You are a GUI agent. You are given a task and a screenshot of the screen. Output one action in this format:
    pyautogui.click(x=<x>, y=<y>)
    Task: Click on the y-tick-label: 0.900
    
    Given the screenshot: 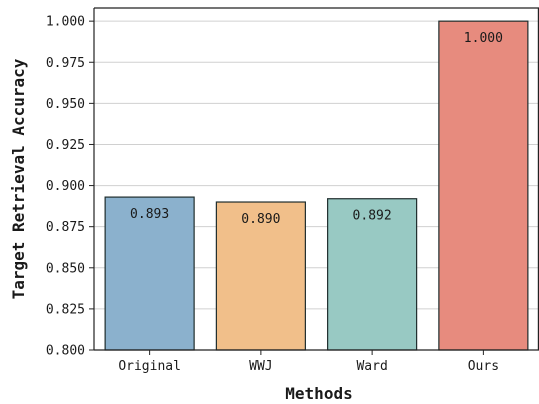 What is the action you would take?
    pyautogui.click(x=65, y=186)
    